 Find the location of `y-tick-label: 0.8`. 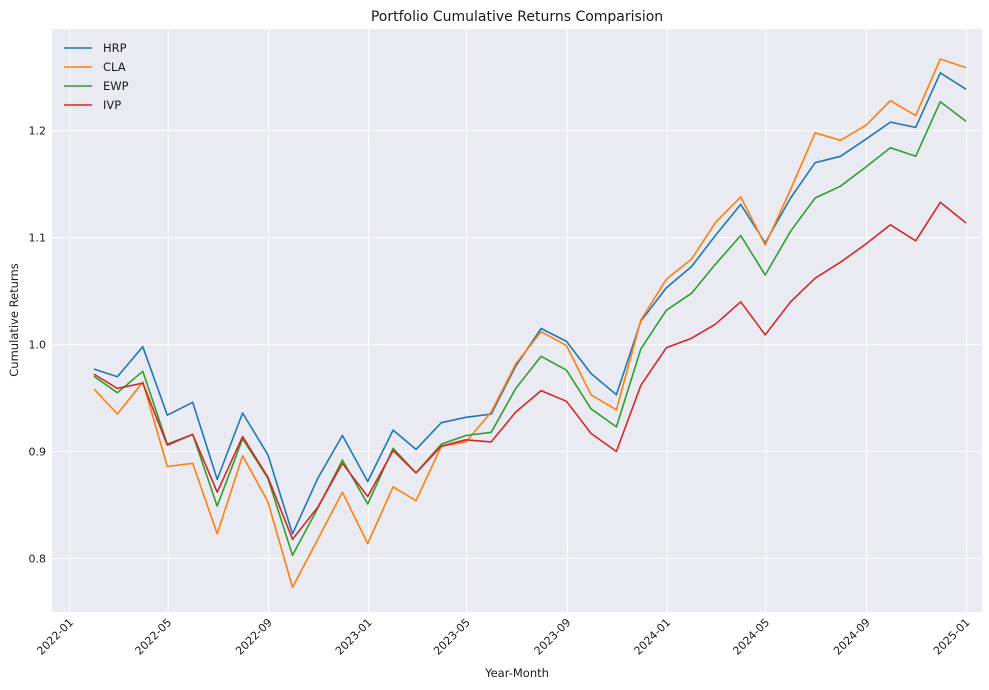

y-tick-label: 0.8 is located at coordinates (38, 559).